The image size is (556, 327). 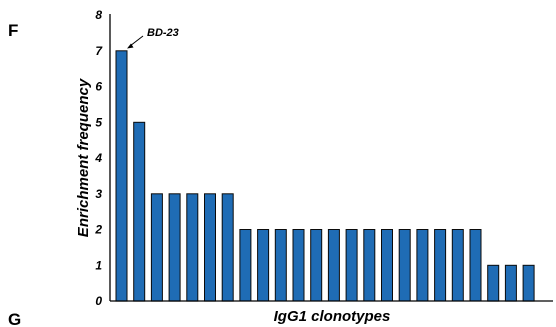 I want to click on y-tick-label: 6, so click(x=98, y=87).